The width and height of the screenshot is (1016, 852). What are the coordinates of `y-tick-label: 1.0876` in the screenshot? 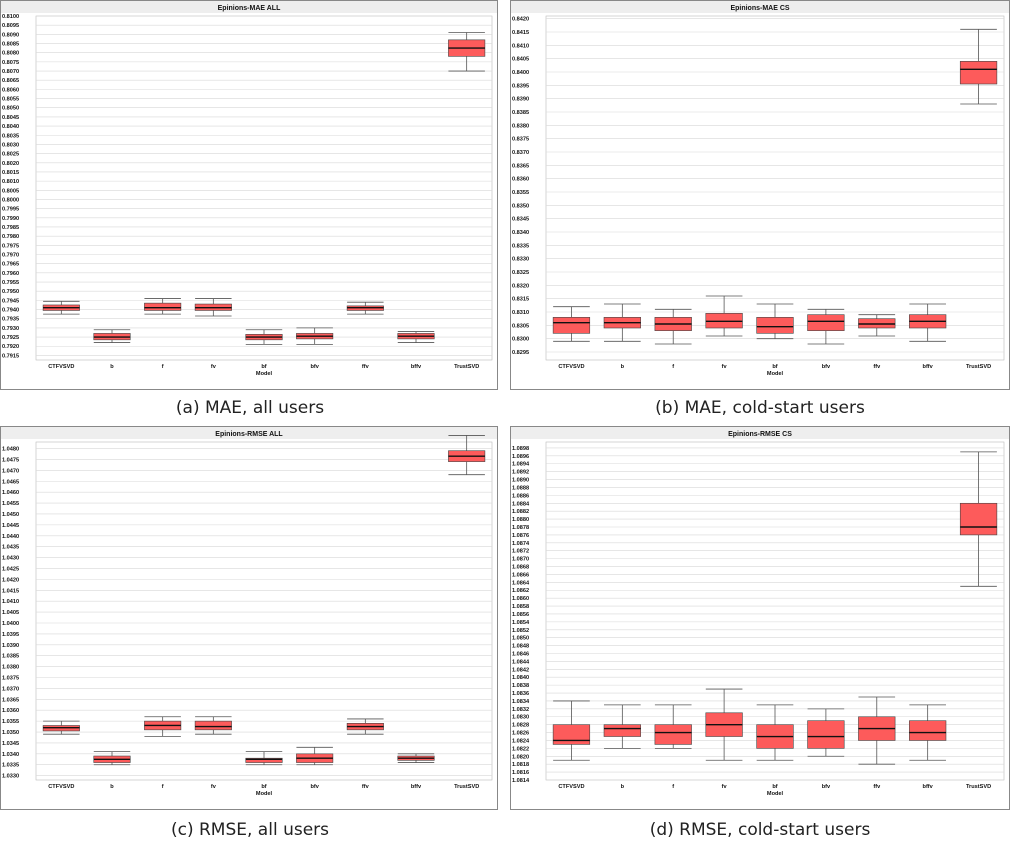 It's located at (520, 536).